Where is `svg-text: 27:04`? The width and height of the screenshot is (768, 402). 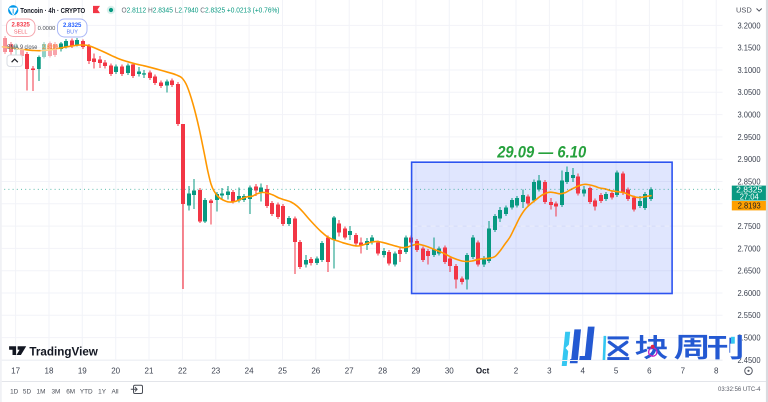 svg-text: 27:04 is located at coordinates (750, 197).